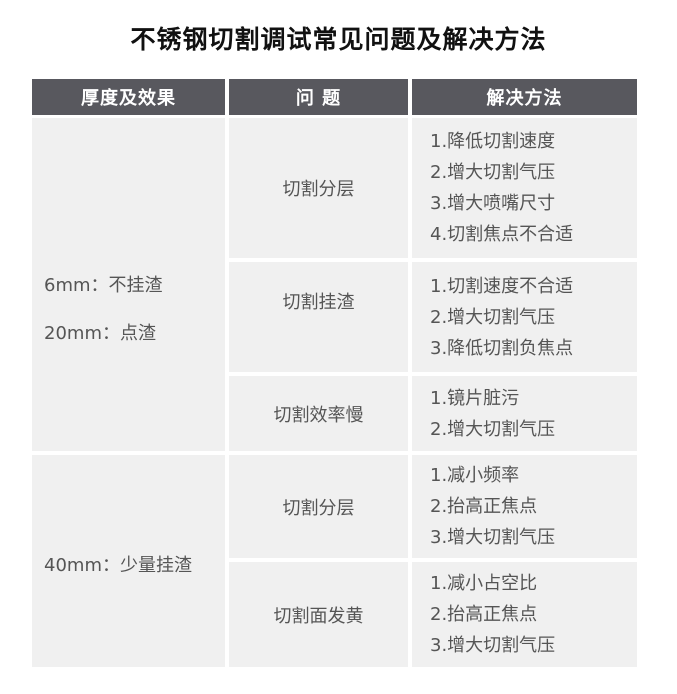 The width and height of the screenshot is (677, 694). I want to click on header-problem: 问 题, so click(318, 97).